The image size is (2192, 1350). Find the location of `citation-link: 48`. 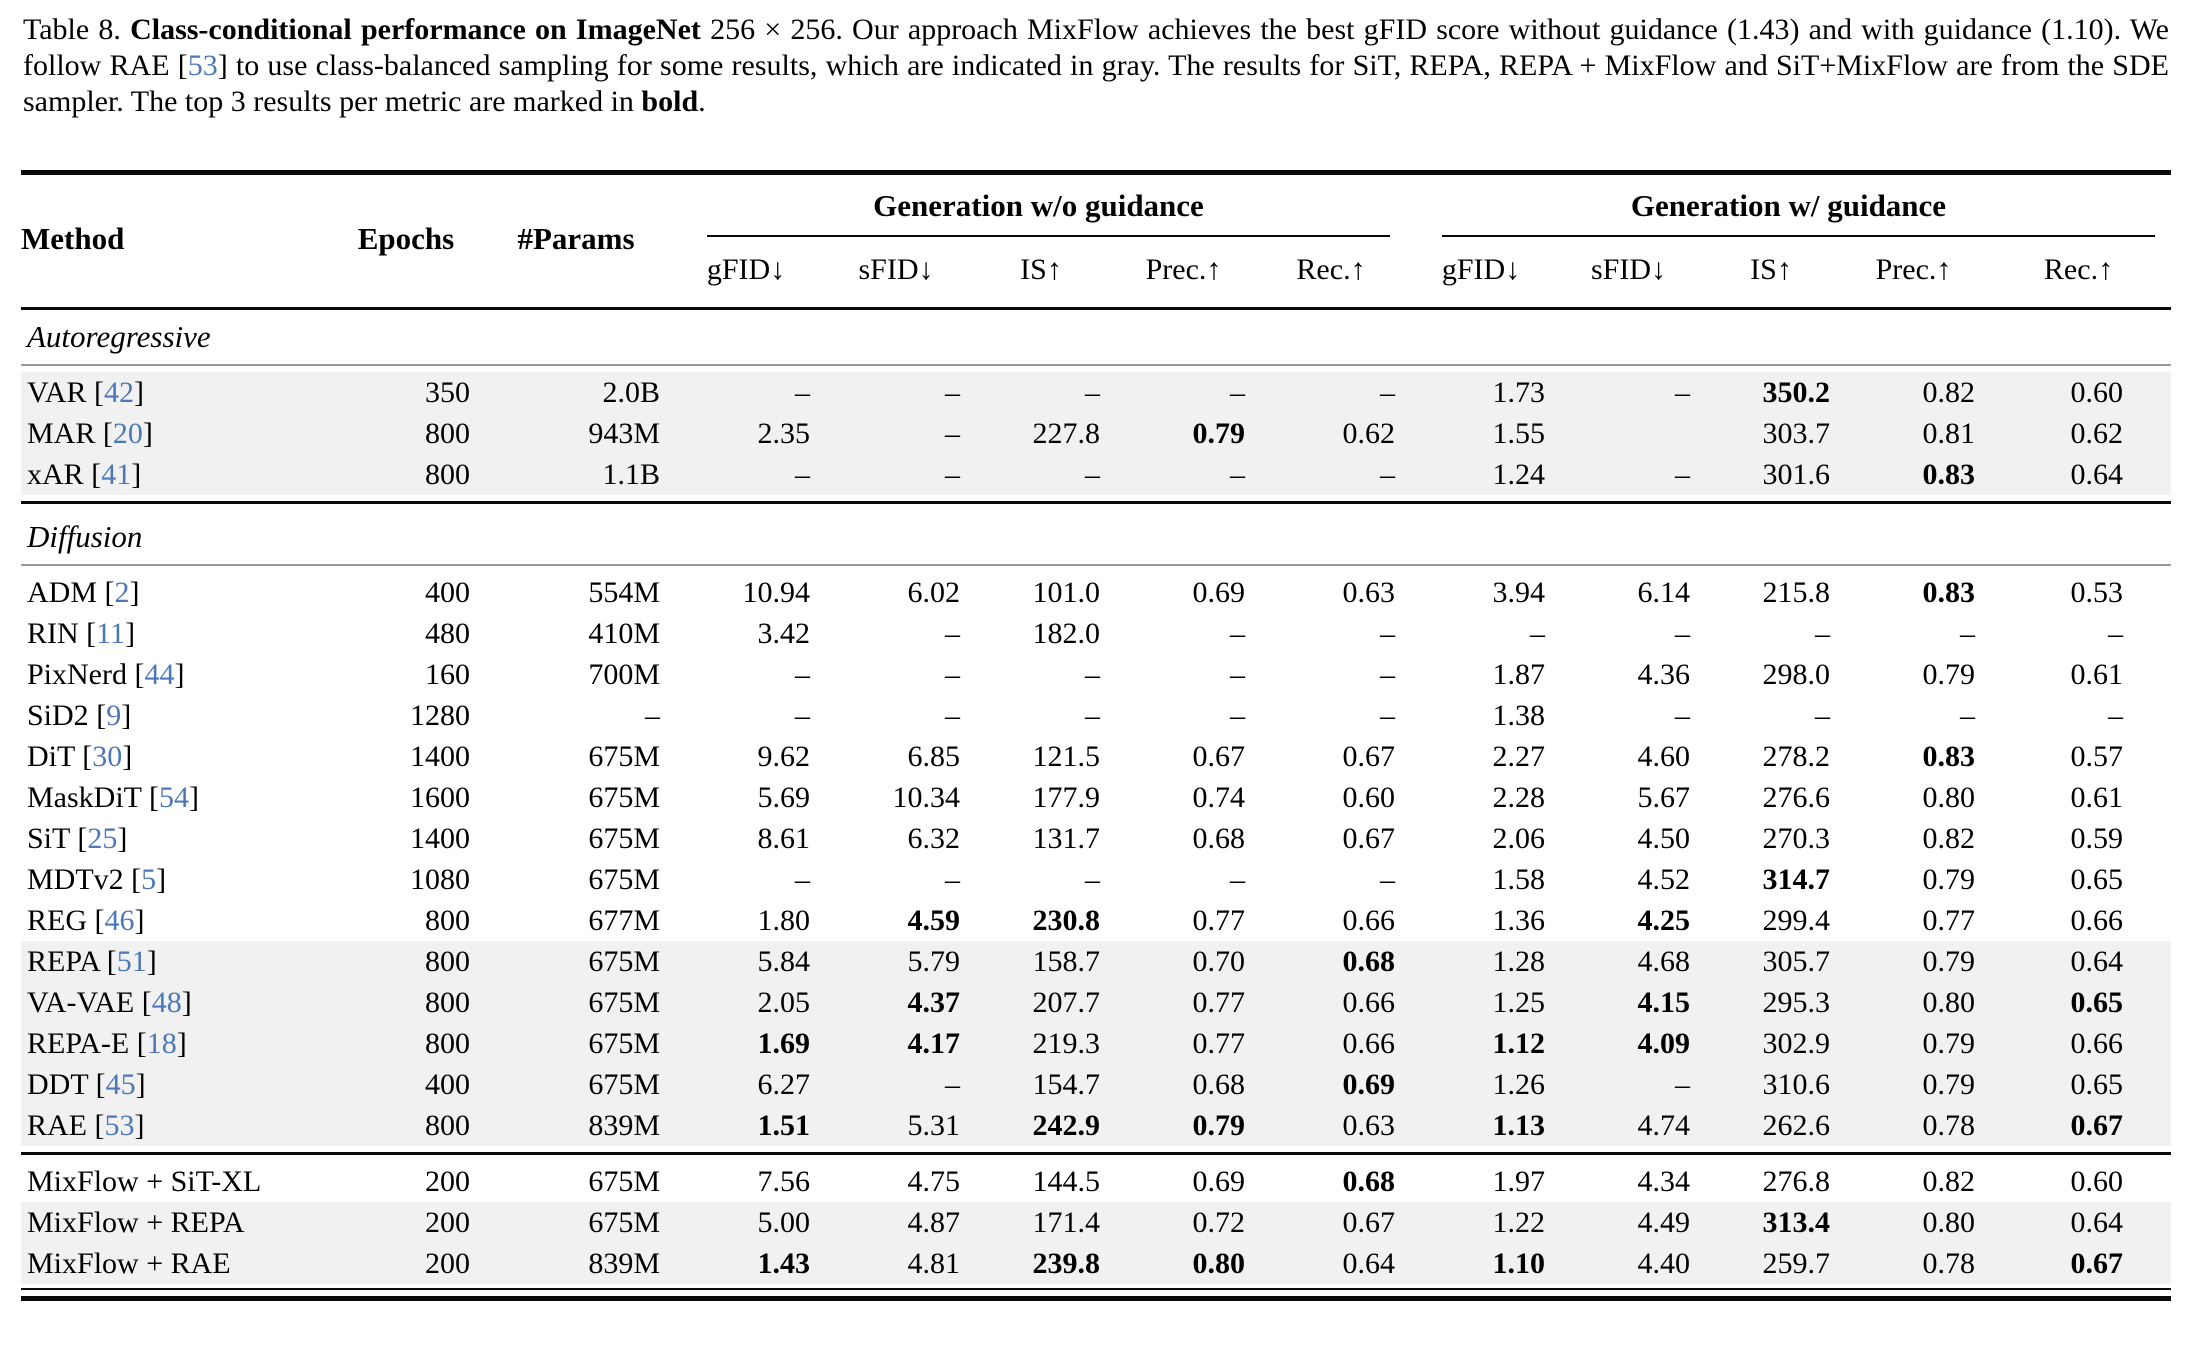

citation-link: 48 is located at coordinates (166, 1002).